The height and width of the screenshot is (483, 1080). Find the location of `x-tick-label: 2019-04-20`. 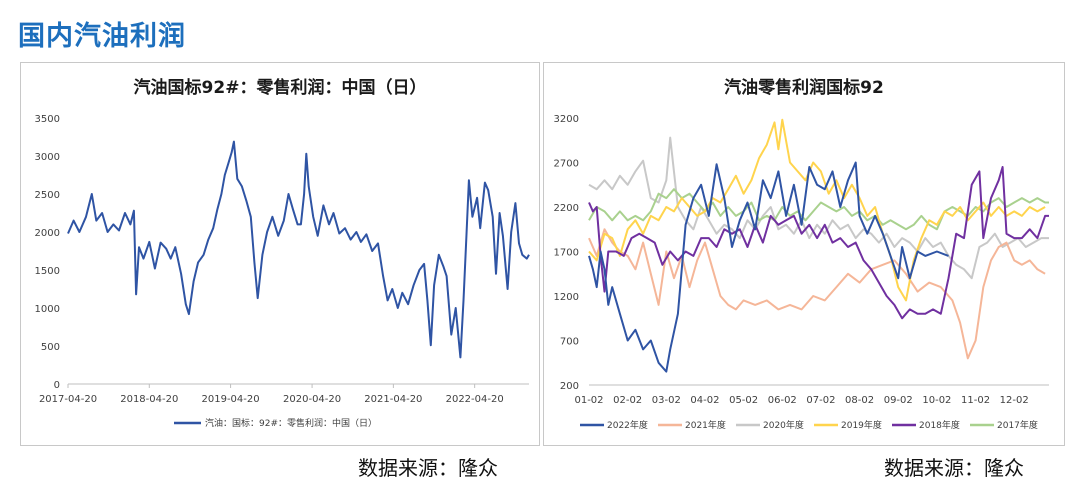

x-tick-label: 2019-04-20 is located at coordinates (231, 399).